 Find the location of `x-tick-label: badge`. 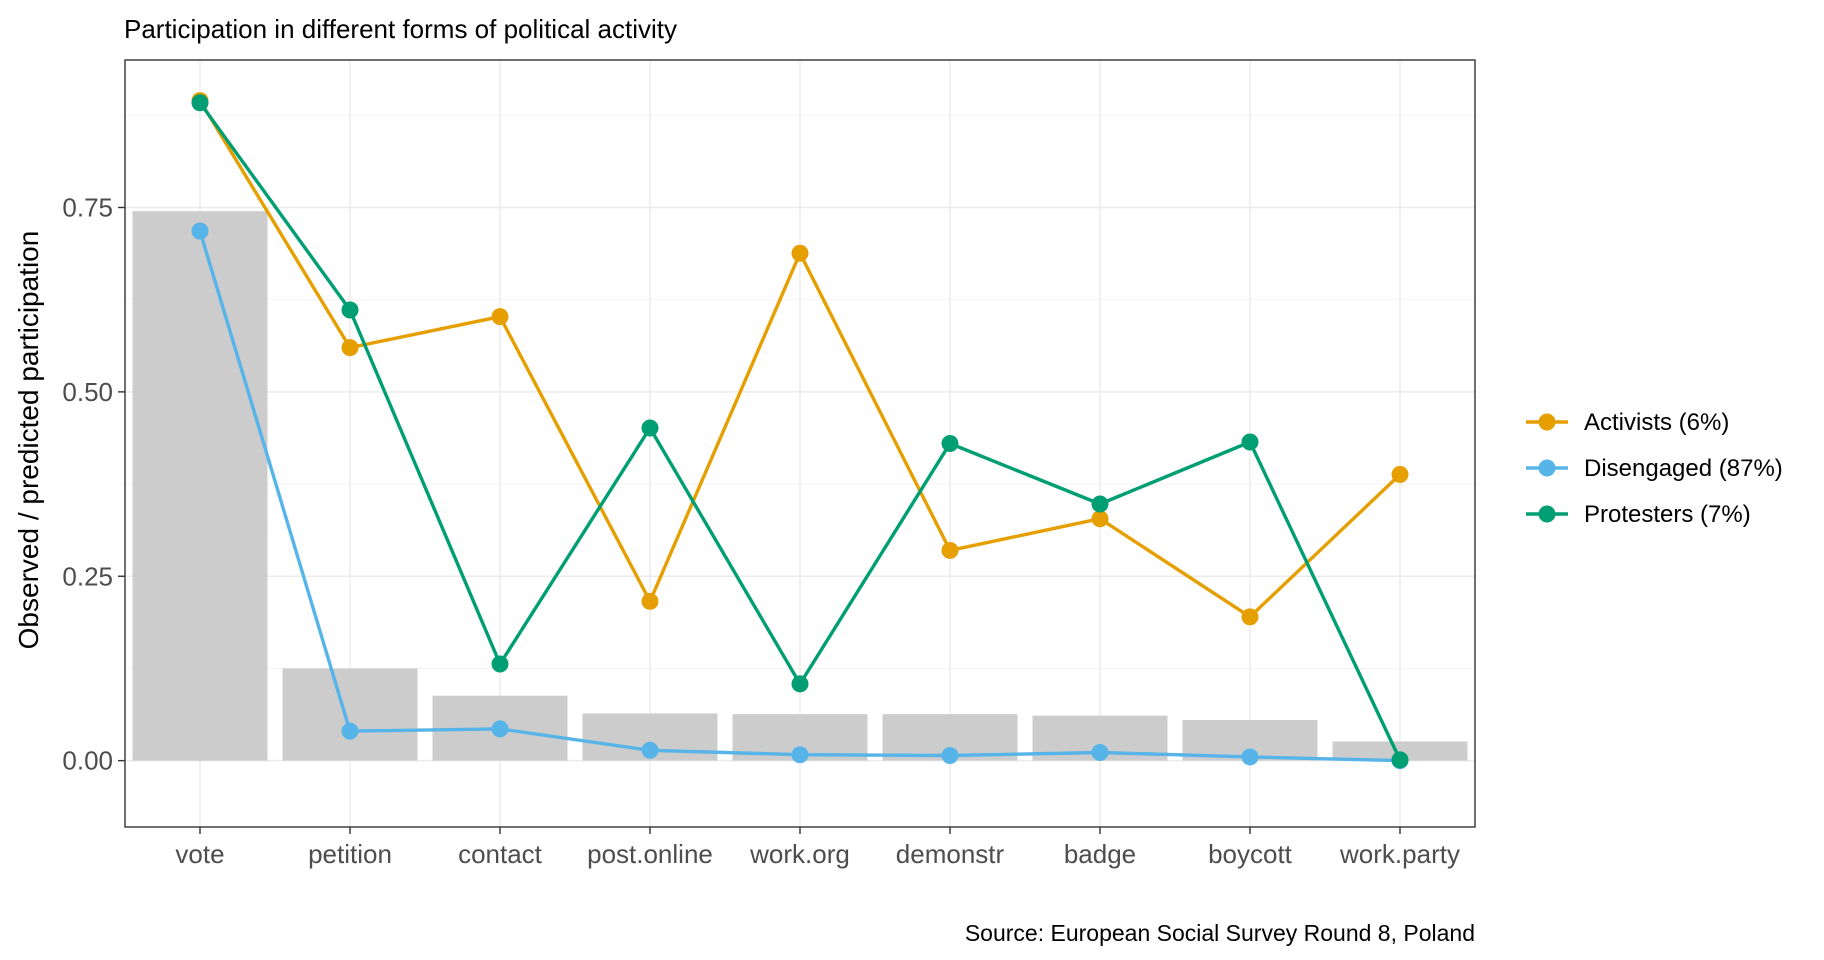

x-tick-label: badge is located at coordinates (1100, 854).